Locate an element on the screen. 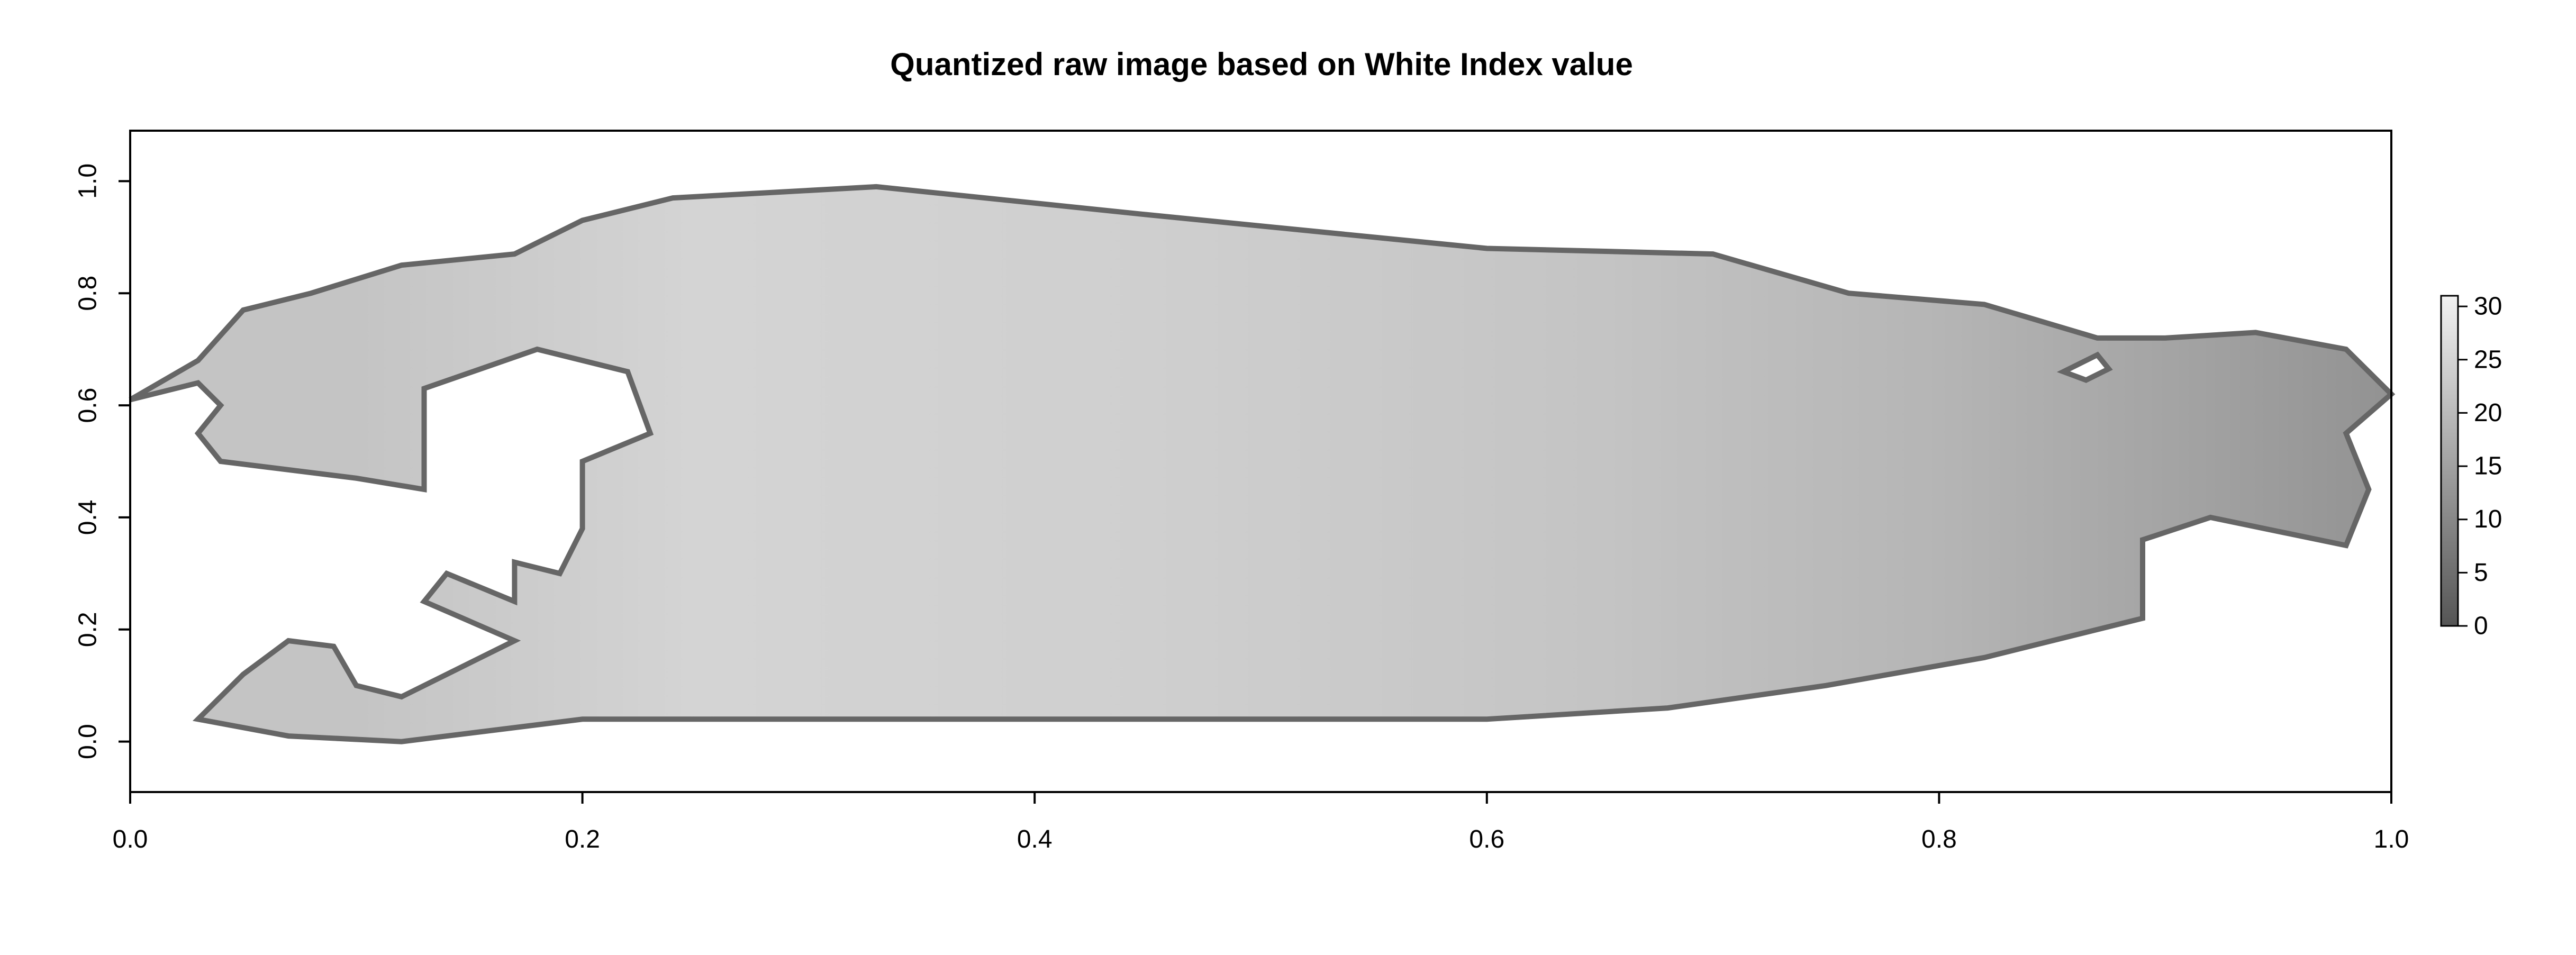 The height and width of the screenshot is (955, 2576). colorbar-tick-label: 30 is located at coordinates (2488, 307).